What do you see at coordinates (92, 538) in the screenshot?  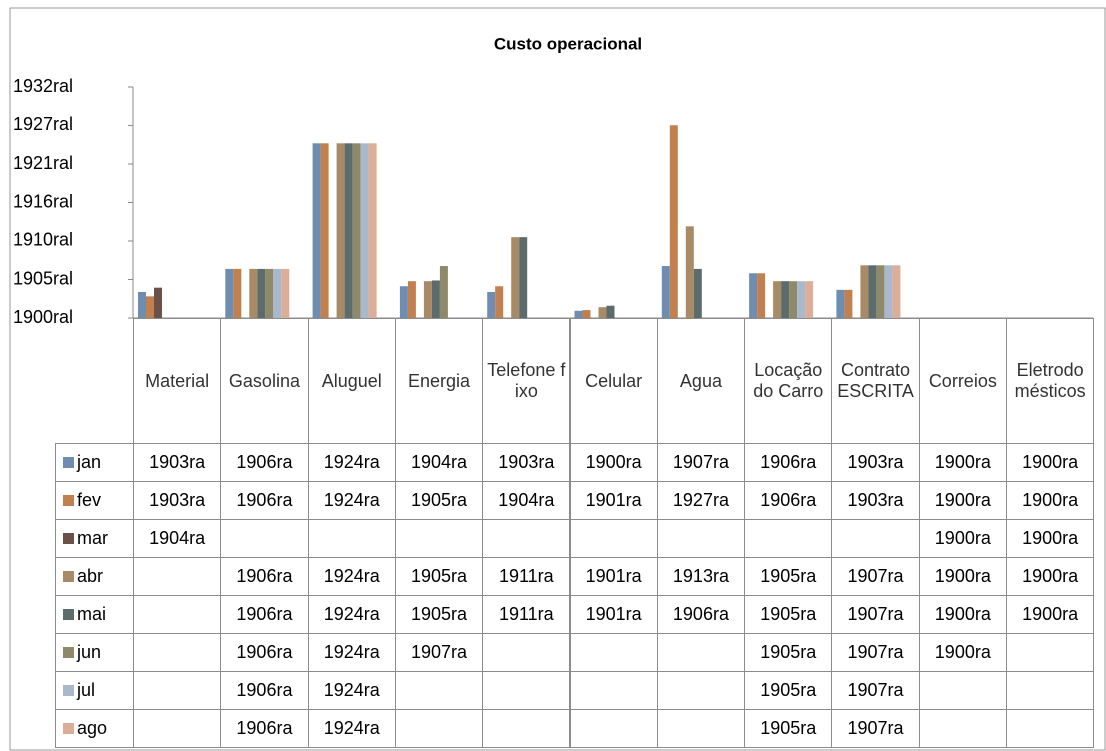 I see `legend-label: mar` at bounding box center [92, 538].